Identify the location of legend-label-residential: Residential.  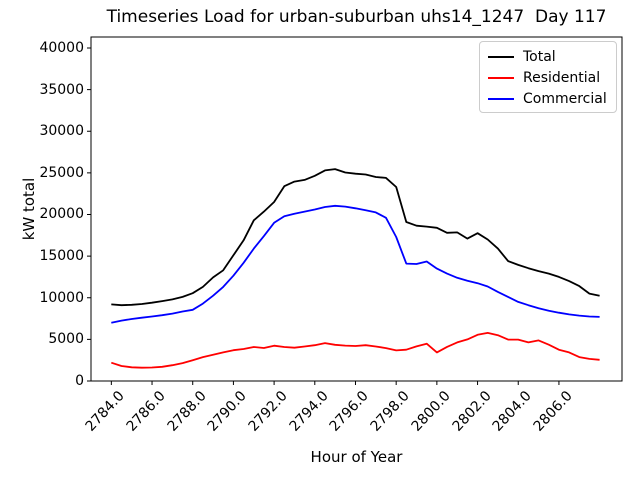
(562, 77).